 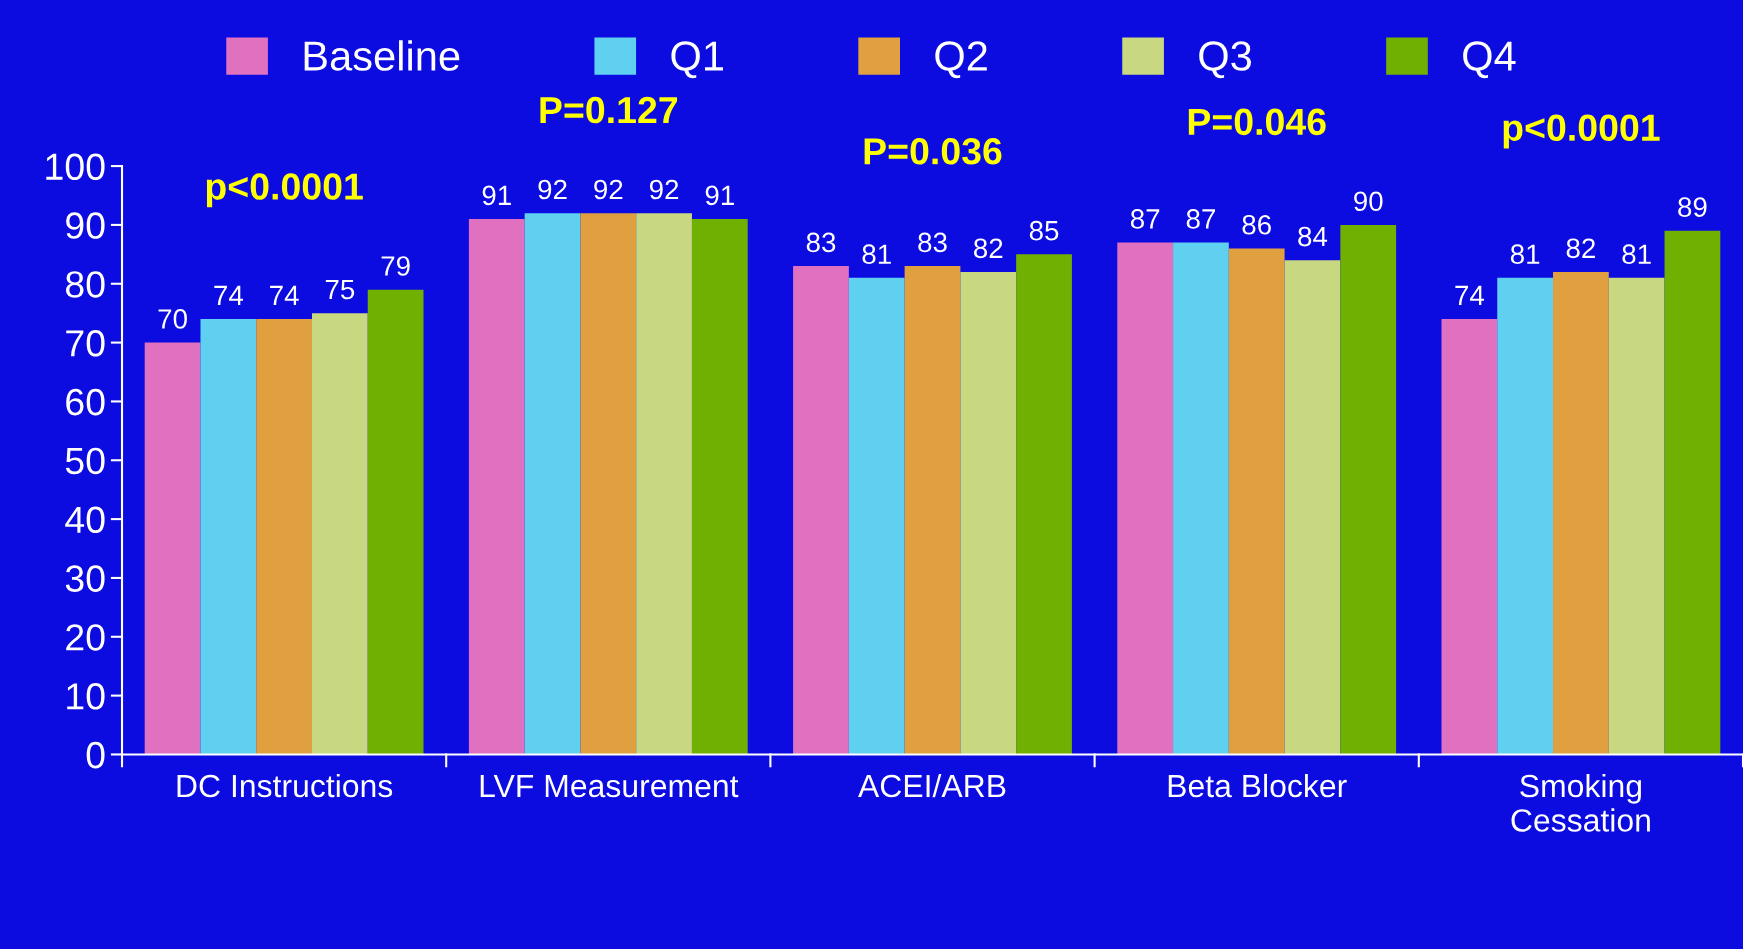 I want to click on legend-label: Q3, so click(x=1225, y=60).